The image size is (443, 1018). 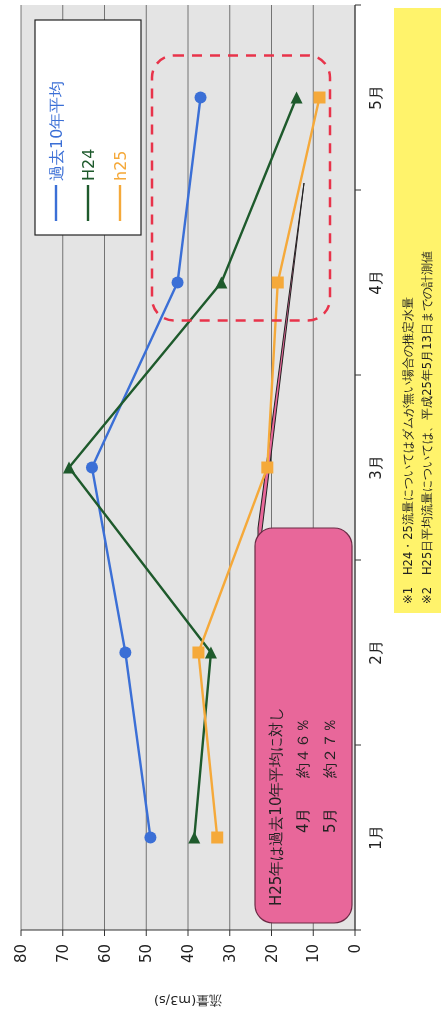 I want to click on y-tick-label: 4月, so click(x=376, y=282).